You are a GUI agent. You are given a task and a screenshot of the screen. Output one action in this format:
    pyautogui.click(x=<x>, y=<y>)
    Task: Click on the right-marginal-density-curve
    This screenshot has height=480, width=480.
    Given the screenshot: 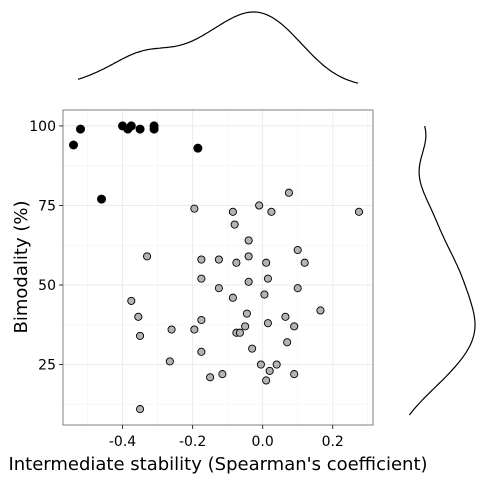 What is the action you would take?
    pyautogui.click(x=442, y=270)
    